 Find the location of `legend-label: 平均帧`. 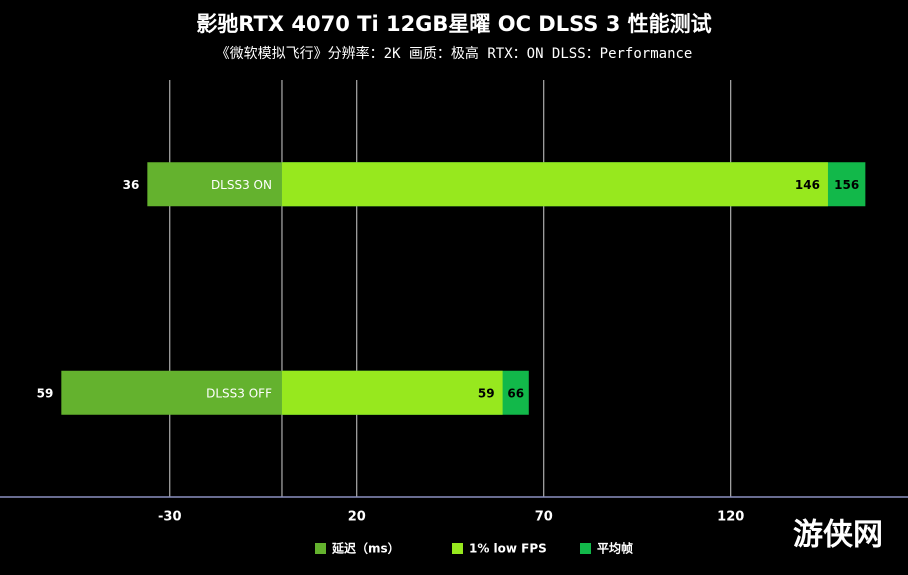

legend-label: 平均帧 is located at coordinates (615, 548).